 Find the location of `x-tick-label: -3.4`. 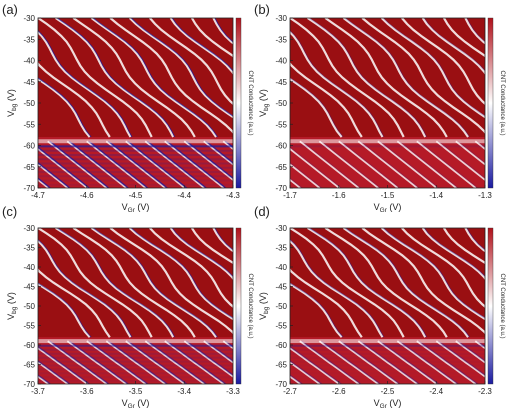

x-tick-label: -3.4 is located at coordinates (184, 391).